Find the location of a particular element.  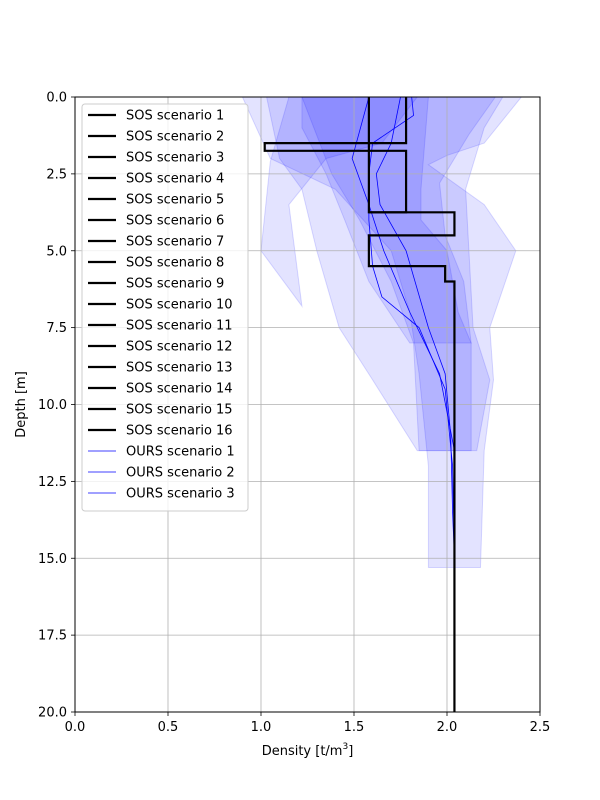

legend-item: SOS scenario 12 is located at coordinates (160, 347).